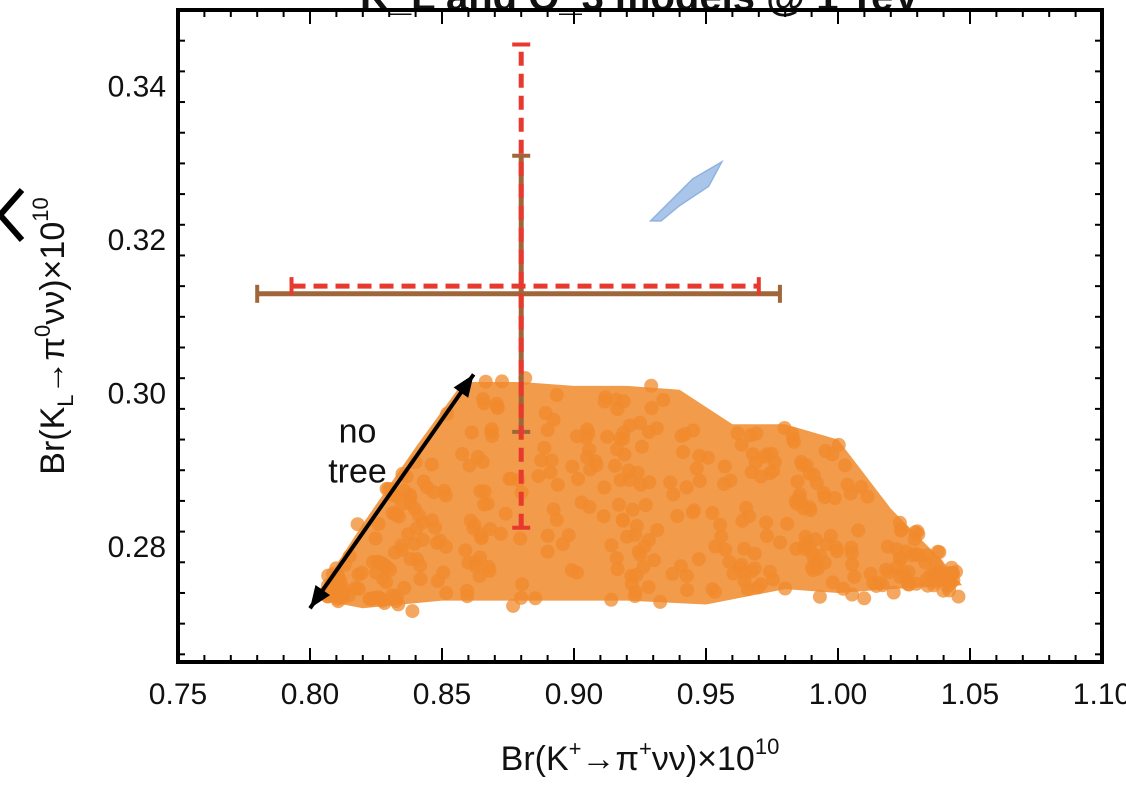 This screenshot has height=785, width=1126. What do you see at coordinates (640, 756) in the screenshot?
I see `x-axis-title: Br(K+→π+νν)×1010` at bounding box center [640, 756].